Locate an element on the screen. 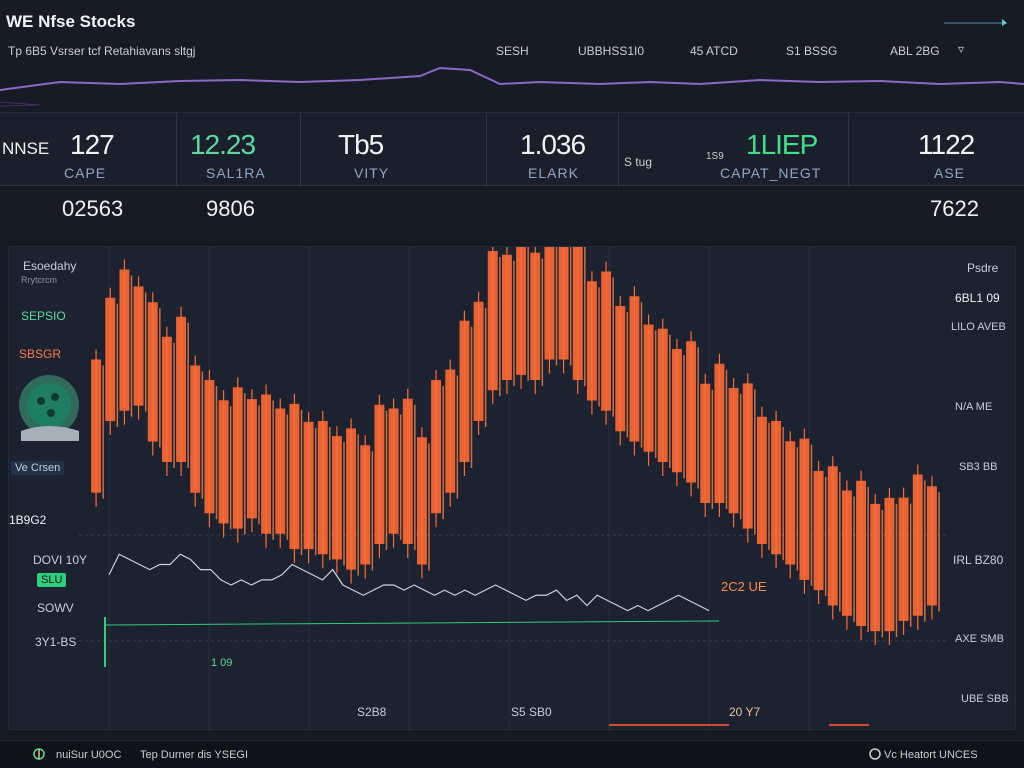 This screenshot has width=1024, height=768. chart-annotation: 2C2 UE is located at coordinates (744, 586).